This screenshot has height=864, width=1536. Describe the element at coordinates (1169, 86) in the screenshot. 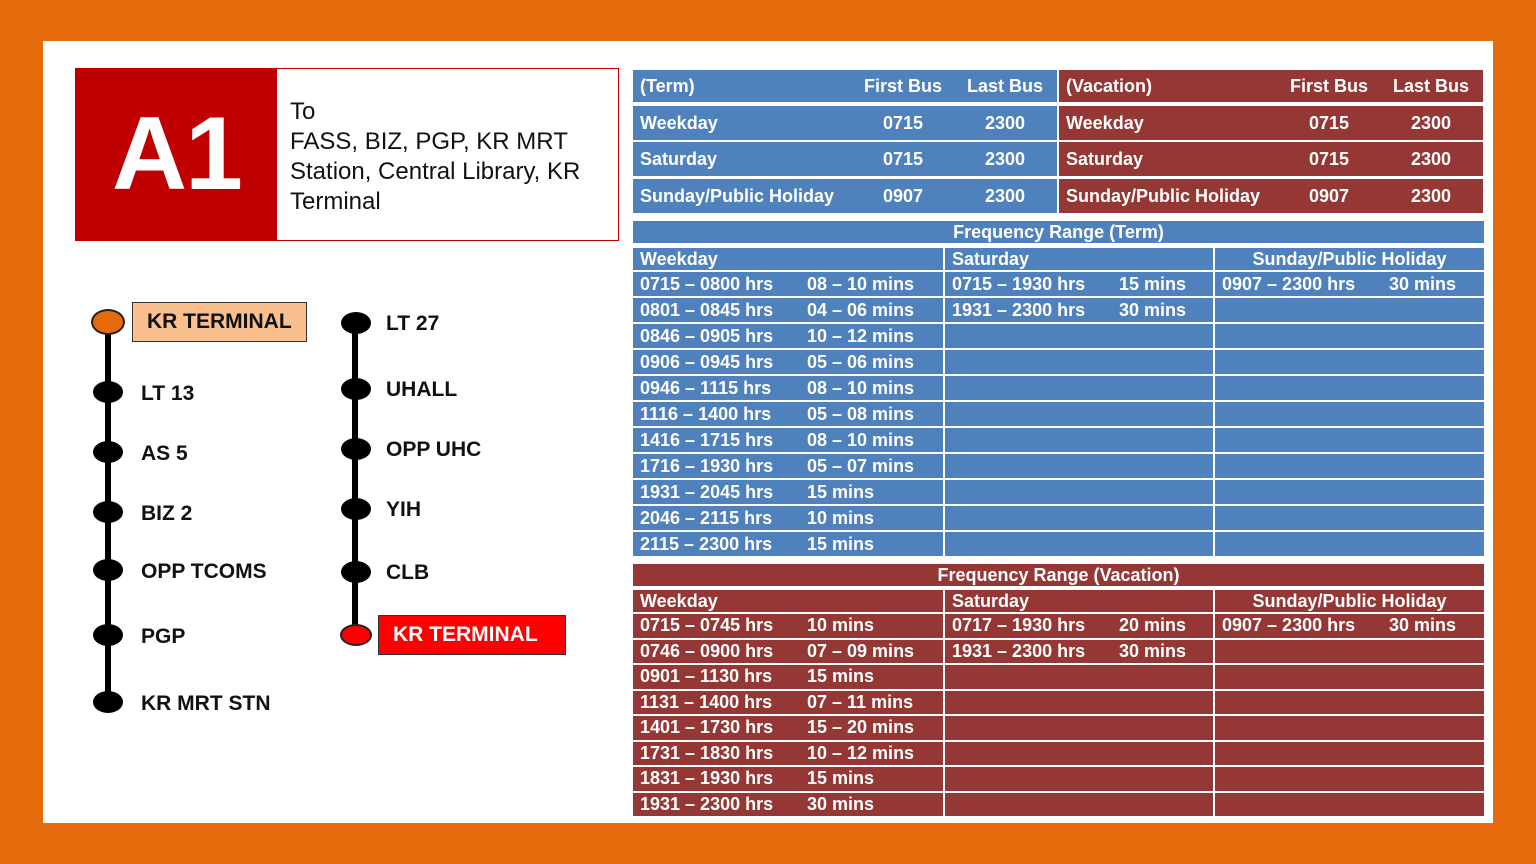

I see `column-header: (Vacation)` at that location.